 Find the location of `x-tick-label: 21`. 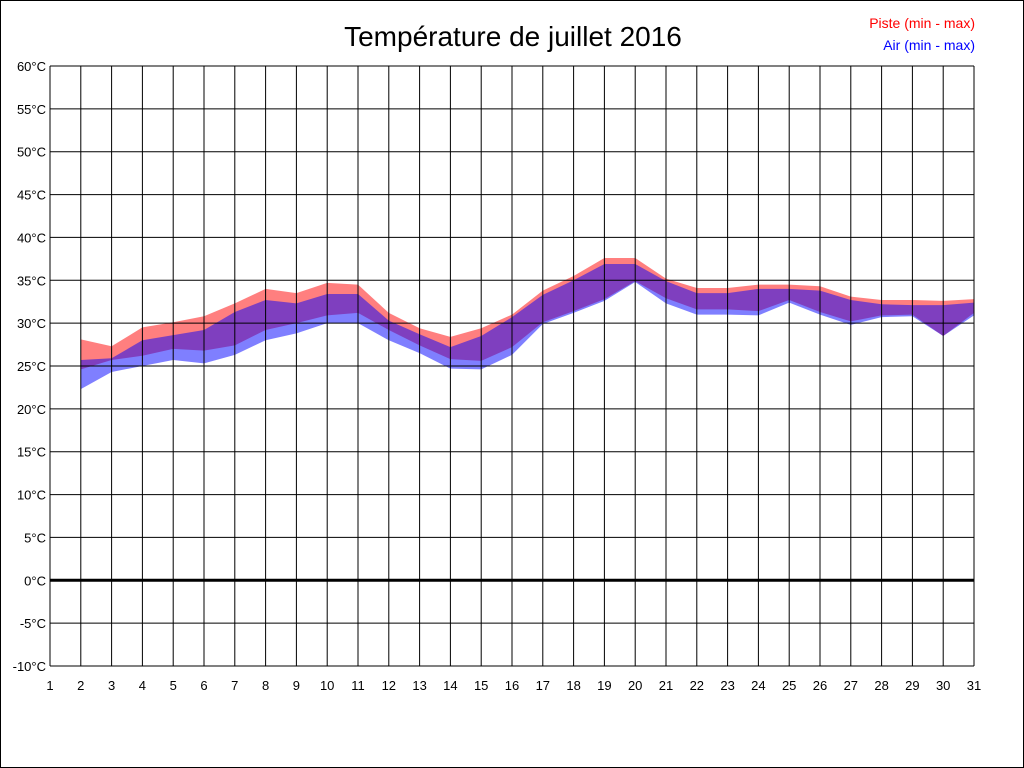

x-tick-label: 21 is located at coordinates (666, 685).